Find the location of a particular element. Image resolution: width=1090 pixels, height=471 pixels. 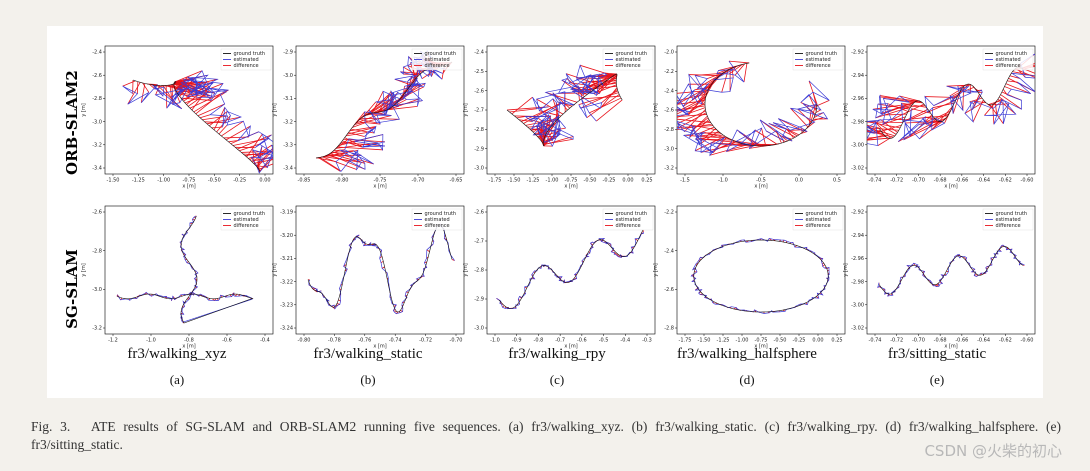

x-tick-label: -0.8 is located at coordinates (189, 341).